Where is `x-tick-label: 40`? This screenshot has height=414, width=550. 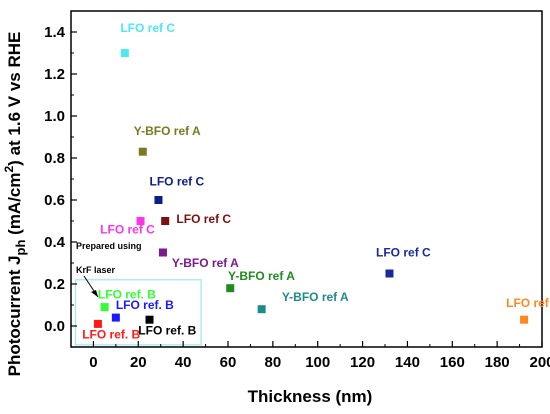 x-tick-label: 40 is located at coordinates (183, 362).